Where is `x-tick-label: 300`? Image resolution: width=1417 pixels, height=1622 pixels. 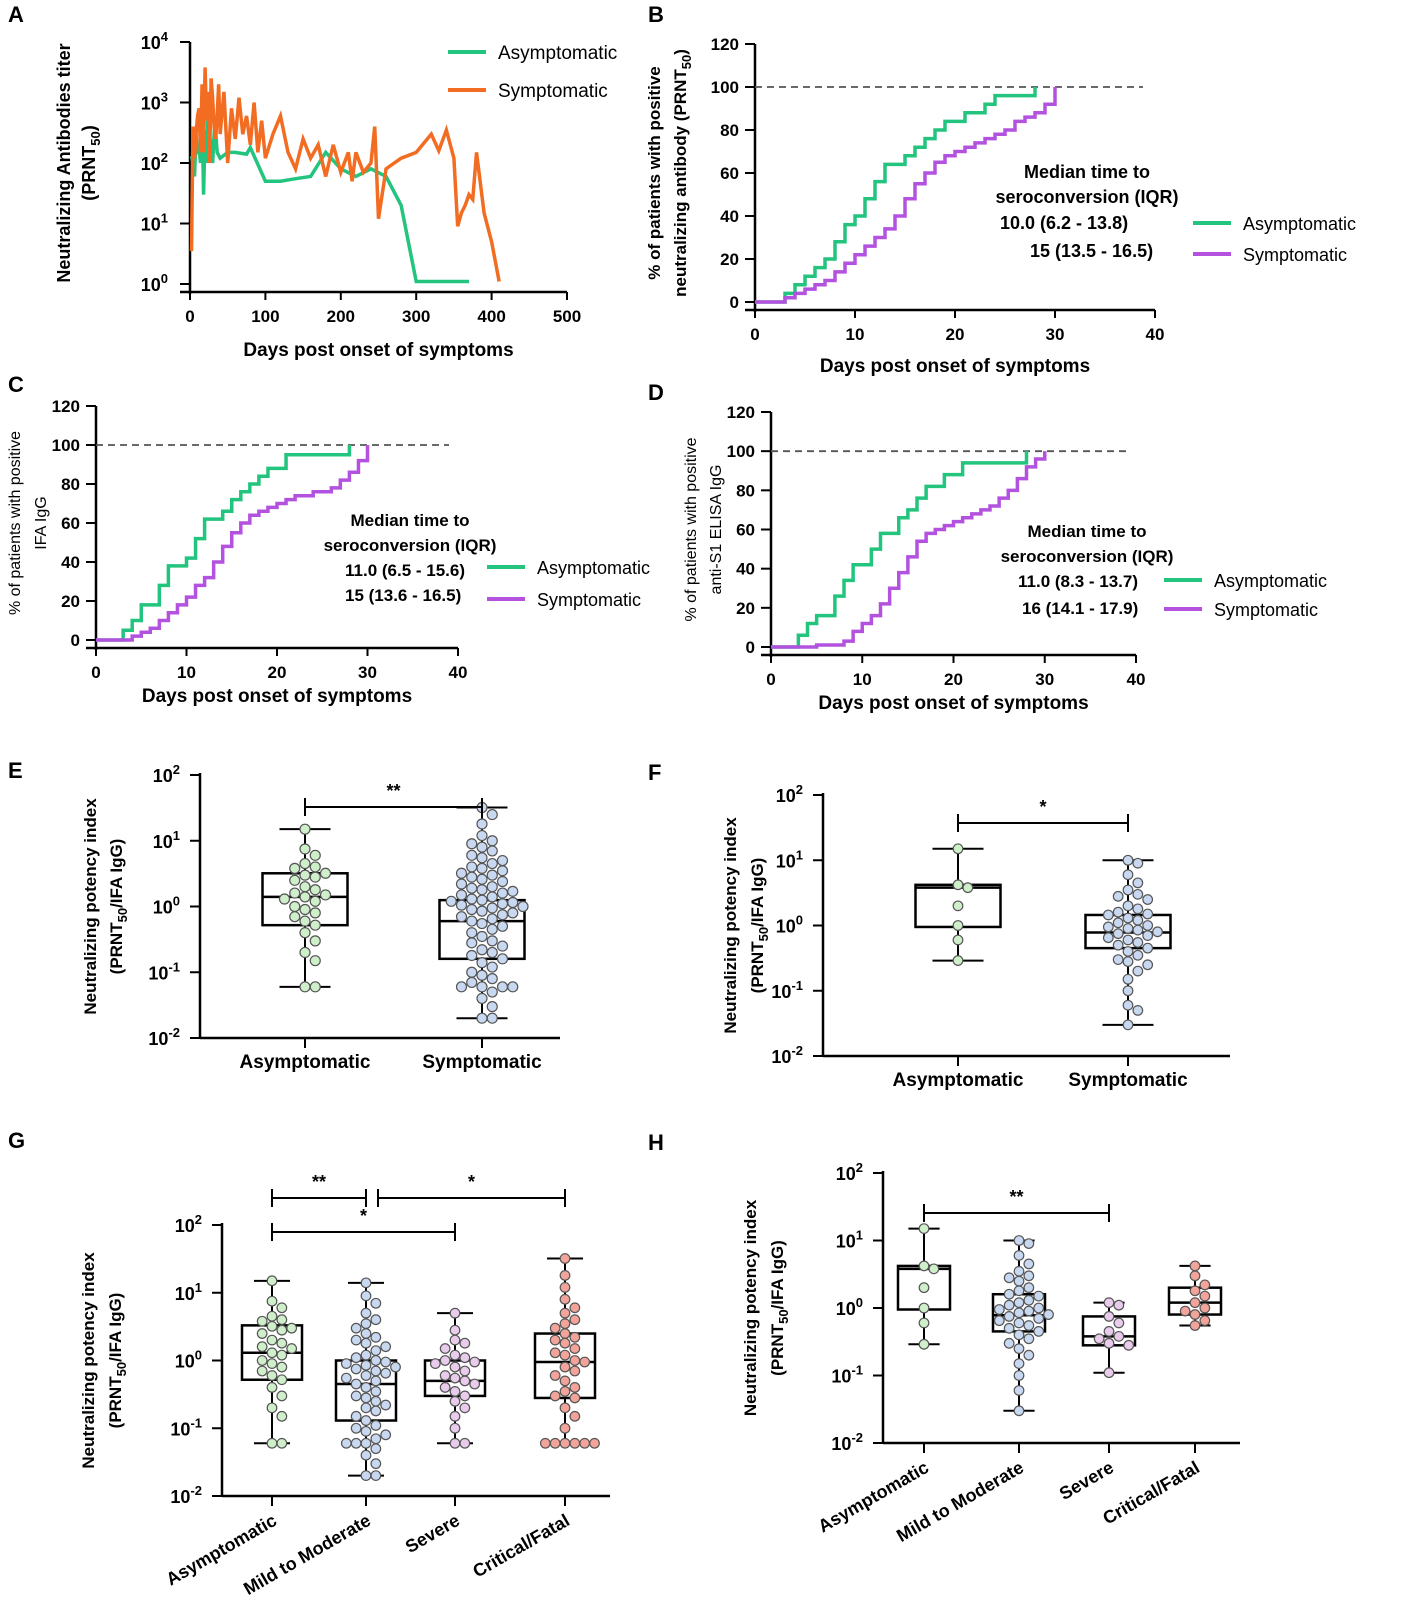 x-tick-label: 300 is located at coordinates (416, 316).